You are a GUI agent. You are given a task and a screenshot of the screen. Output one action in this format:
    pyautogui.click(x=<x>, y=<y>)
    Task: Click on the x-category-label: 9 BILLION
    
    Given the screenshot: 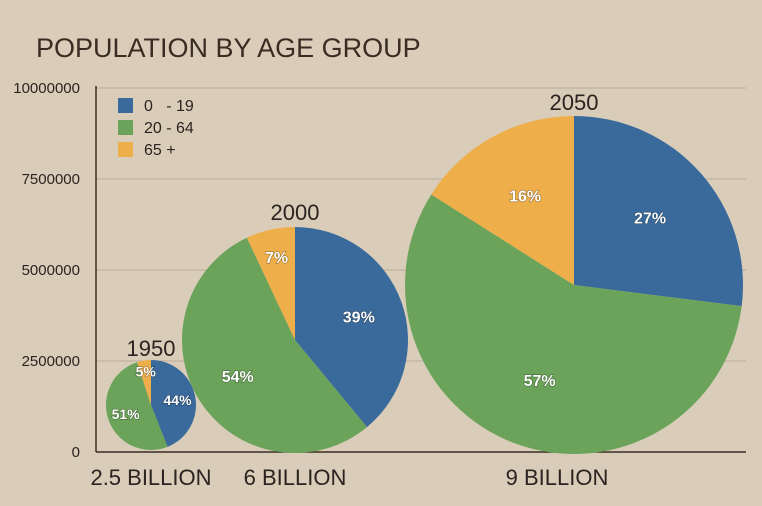 What is the action you would take?
    pyautogui.click(x=557, y=477)
    